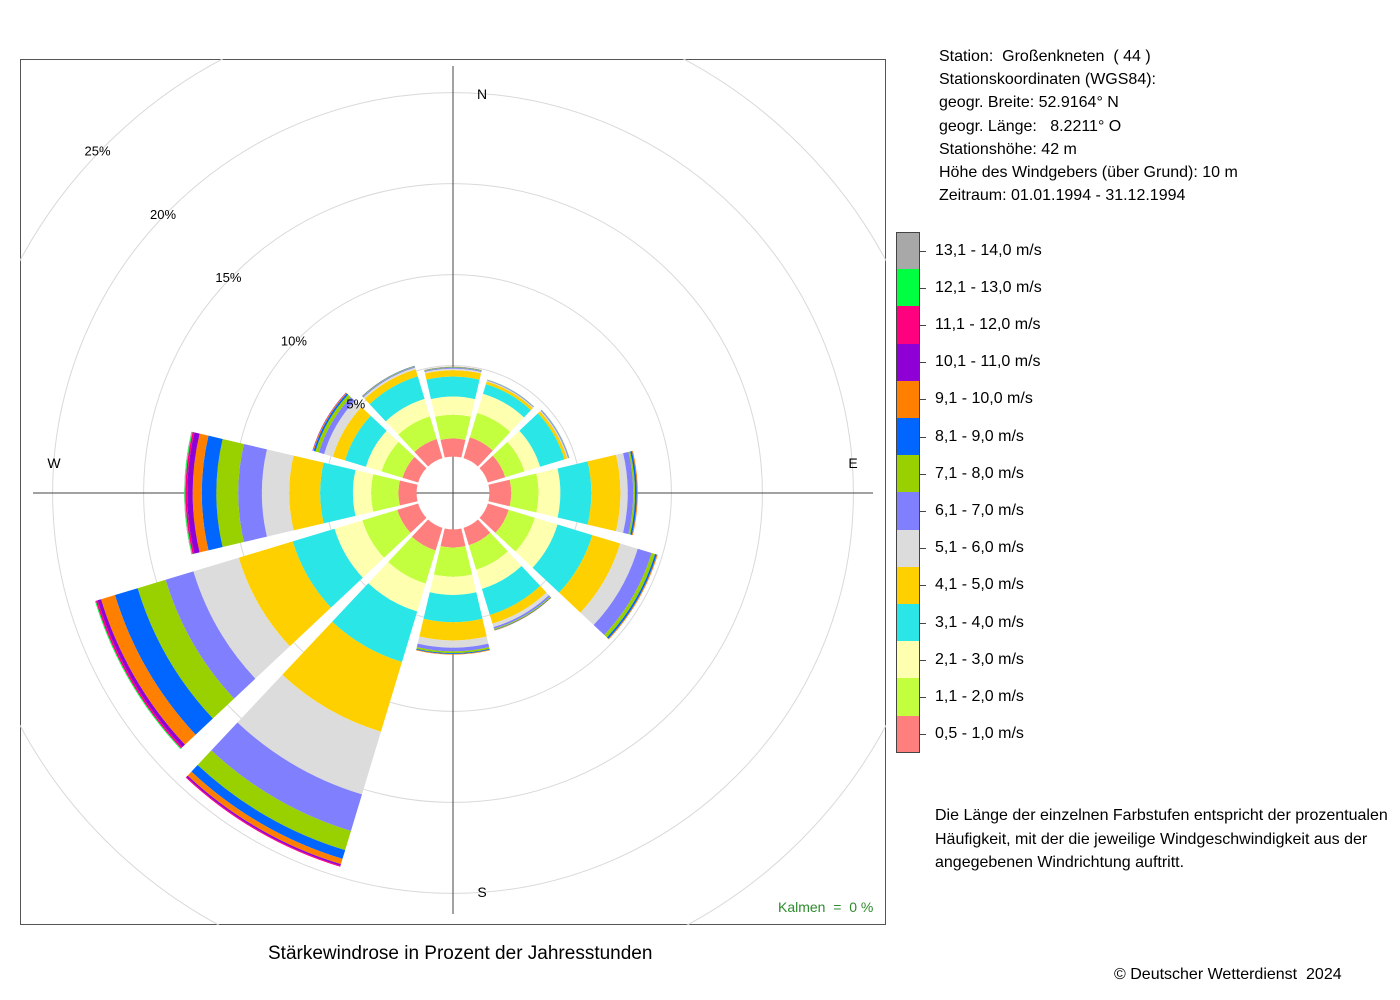 This screenshot has width=1400, height=1000. I want to click on compass-label-w: W, so click(54, 463).